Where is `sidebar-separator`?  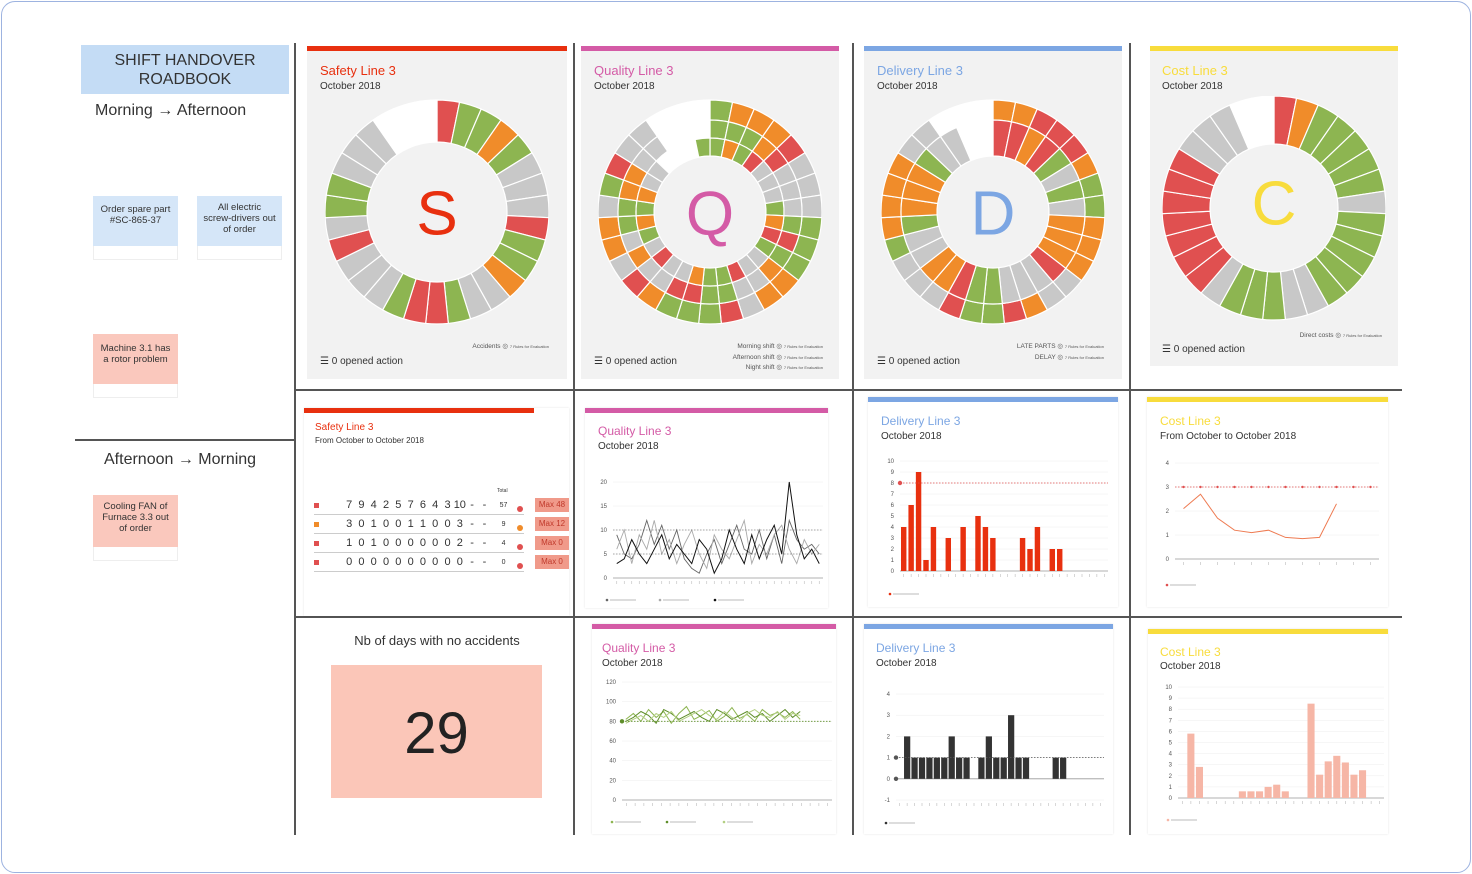 sidebar-separator is located at coordinates (185, 440).